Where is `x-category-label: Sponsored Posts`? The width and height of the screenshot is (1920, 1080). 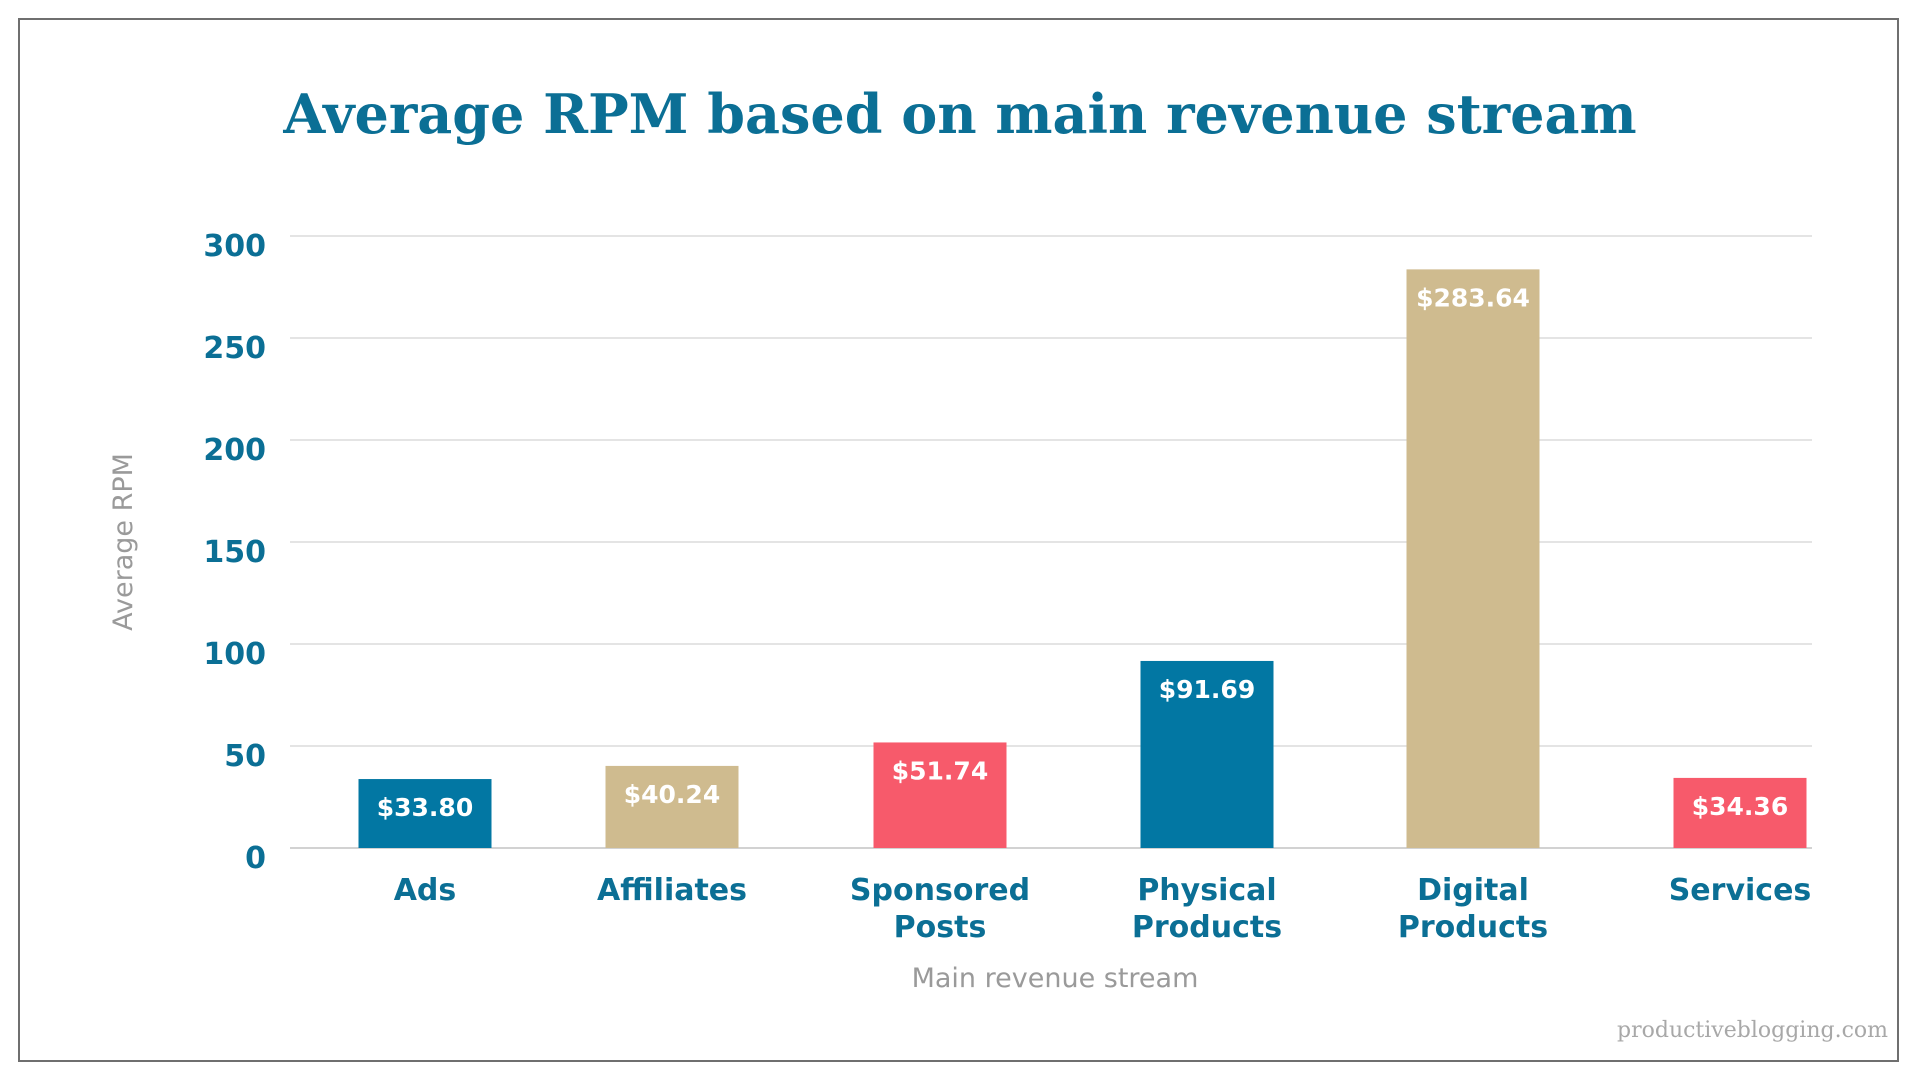 x-category-label: Sponsored Posts is located at coordinates (940, 909).